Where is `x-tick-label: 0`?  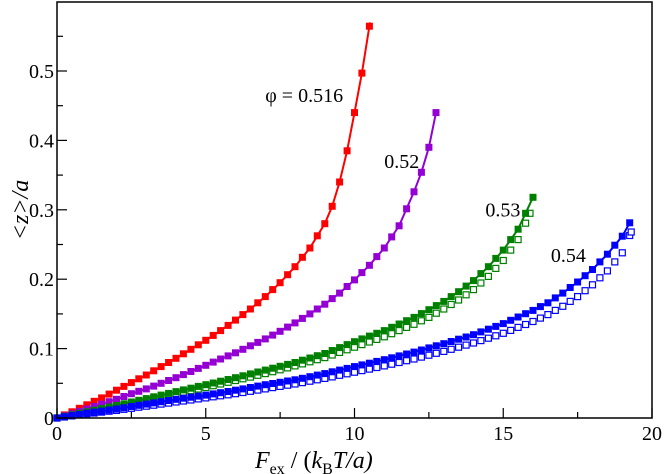 x-tick-label: 0 is located at coordinates (57, 434).